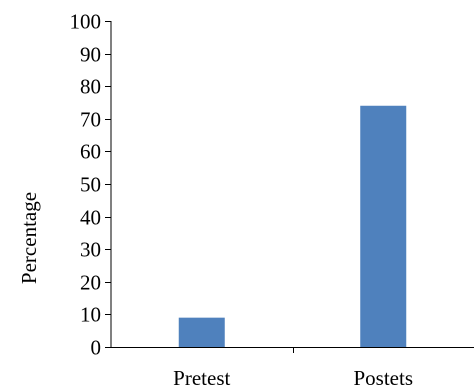 This screenshot has width=474, height=389. Describe the element at coordinates (90, 283) in the screenshot. I see `y-tick-label: 20` at that location.